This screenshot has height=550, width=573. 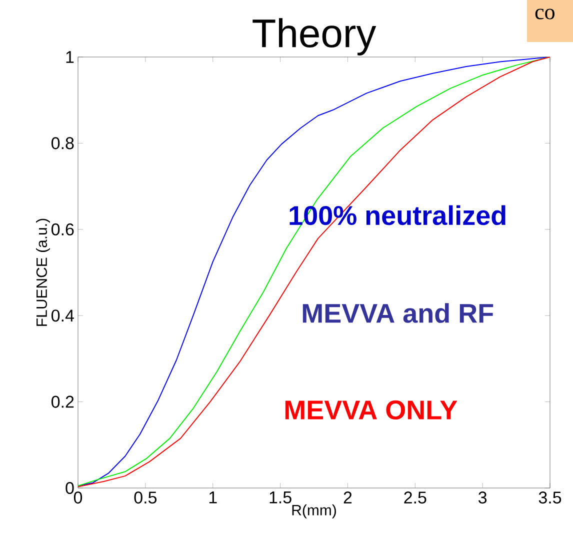 What do you see at coordinates (550, 498) in the screenshot?
I see `x-tick-label: 3.5` at bounding box center [550, 498].